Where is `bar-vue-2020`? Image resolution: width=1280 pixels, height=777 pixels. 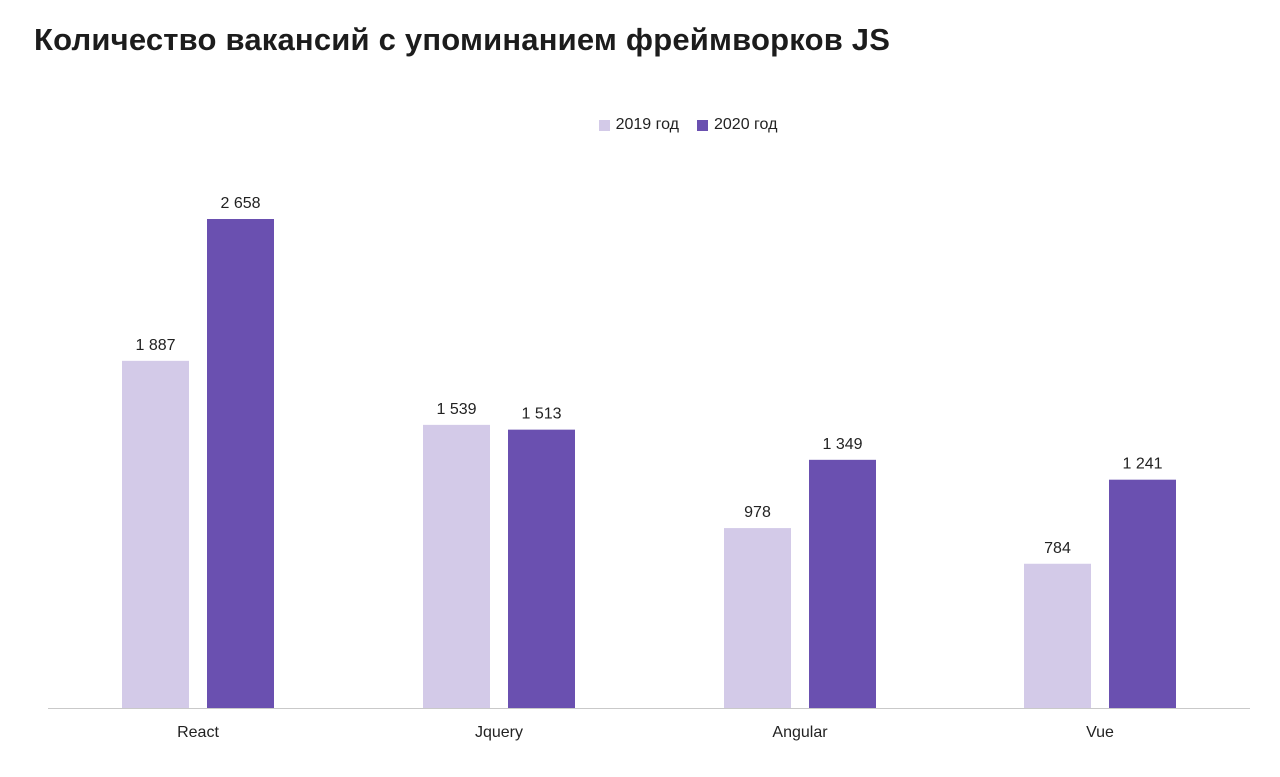
bar-vue-2020 is located at coordinates (1142, 593).